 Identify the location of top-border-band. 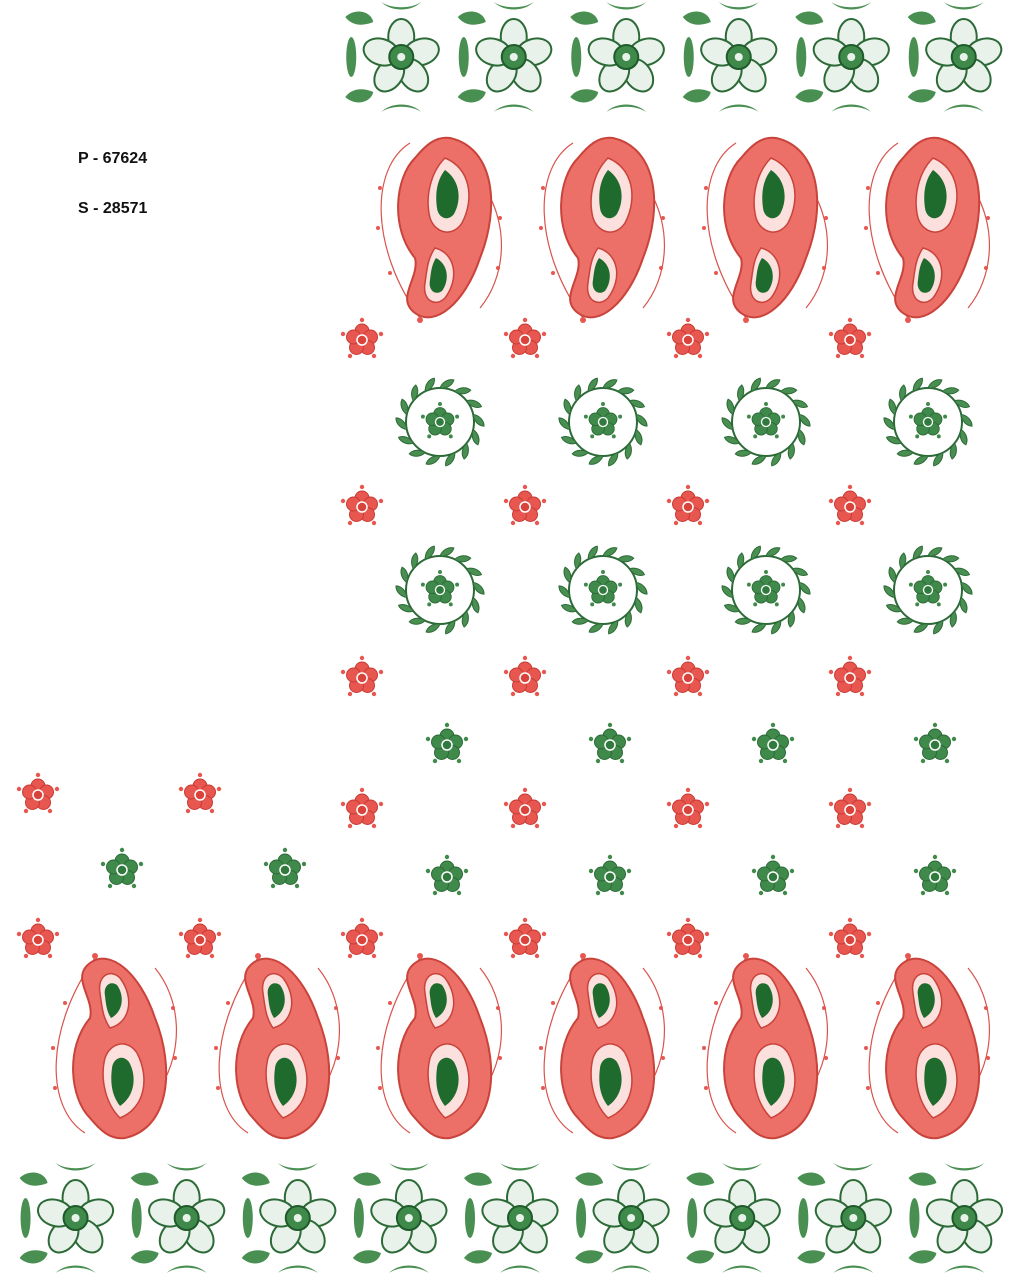
(682, 58).